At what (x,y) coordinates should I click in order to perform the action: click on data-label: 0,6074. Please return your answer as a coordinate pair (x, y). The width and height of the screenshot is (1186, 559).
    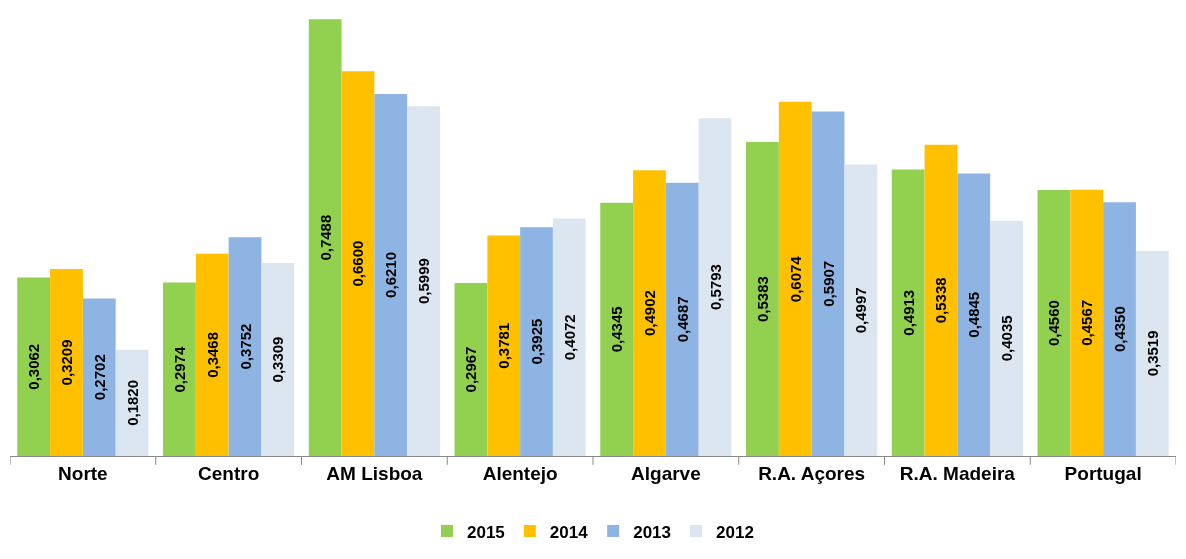
    Looking at the image, I should click on (795, 279).